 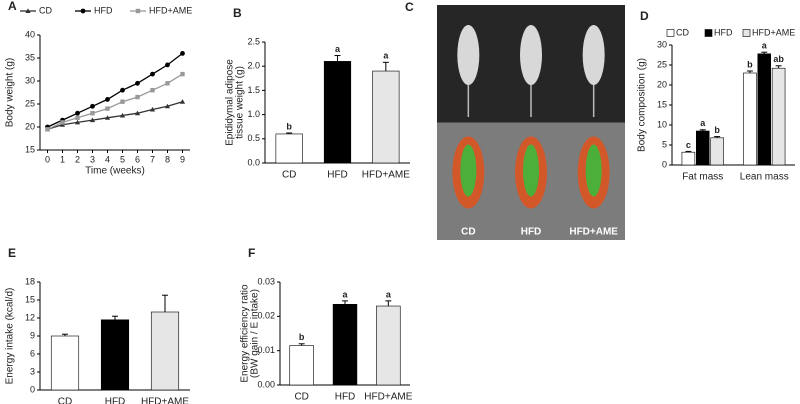 What do you see at coordinates (152, 159) in the screenshot?
I see `x-tick-label: 7` at bounding box center [152, 159].